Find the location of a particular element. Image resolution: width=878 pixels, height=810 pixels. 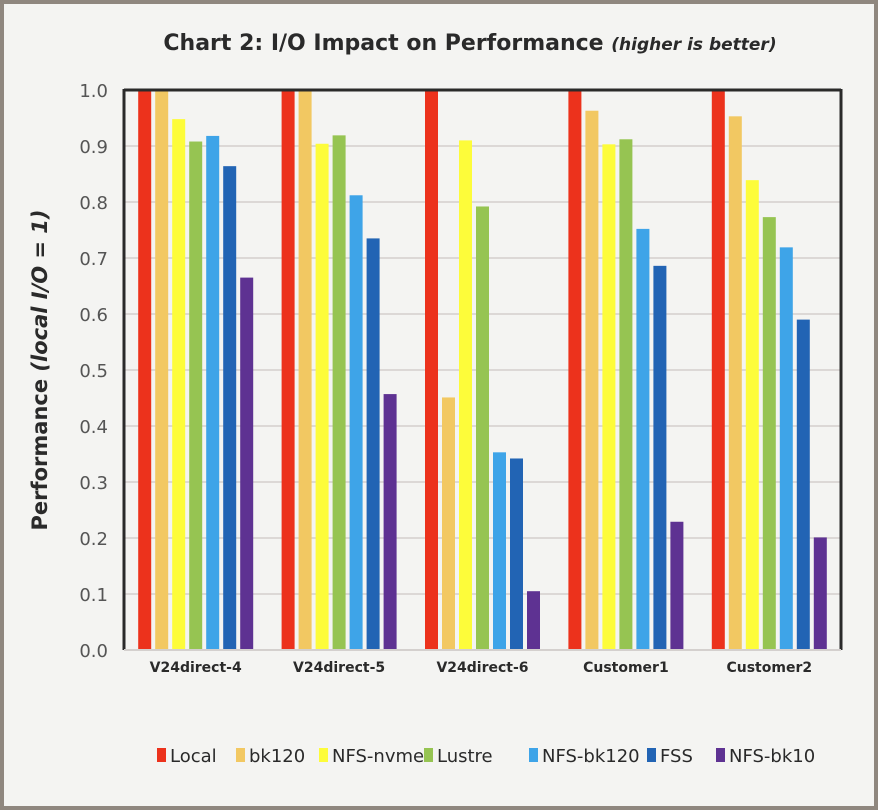

x-tick-label: Customer1 is located at coordinates (626, 668).